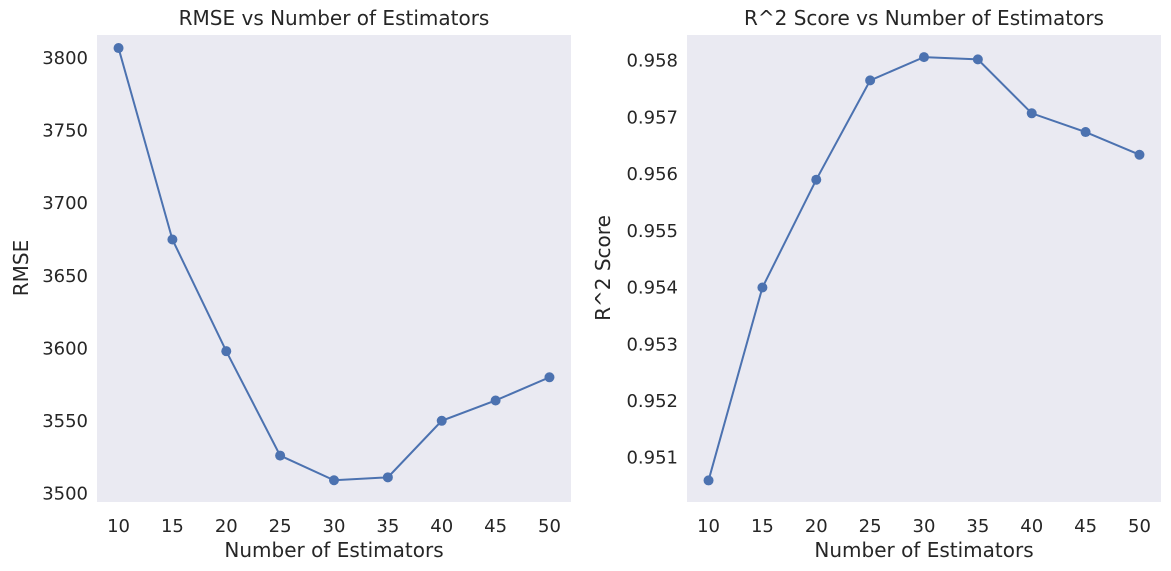 This screenshot has width=1171, height=571. What do you see at coordinates (441, 526) in the screenshot?
I see `rmse-x-tick-label: 40` at bounding box center [441, 526].